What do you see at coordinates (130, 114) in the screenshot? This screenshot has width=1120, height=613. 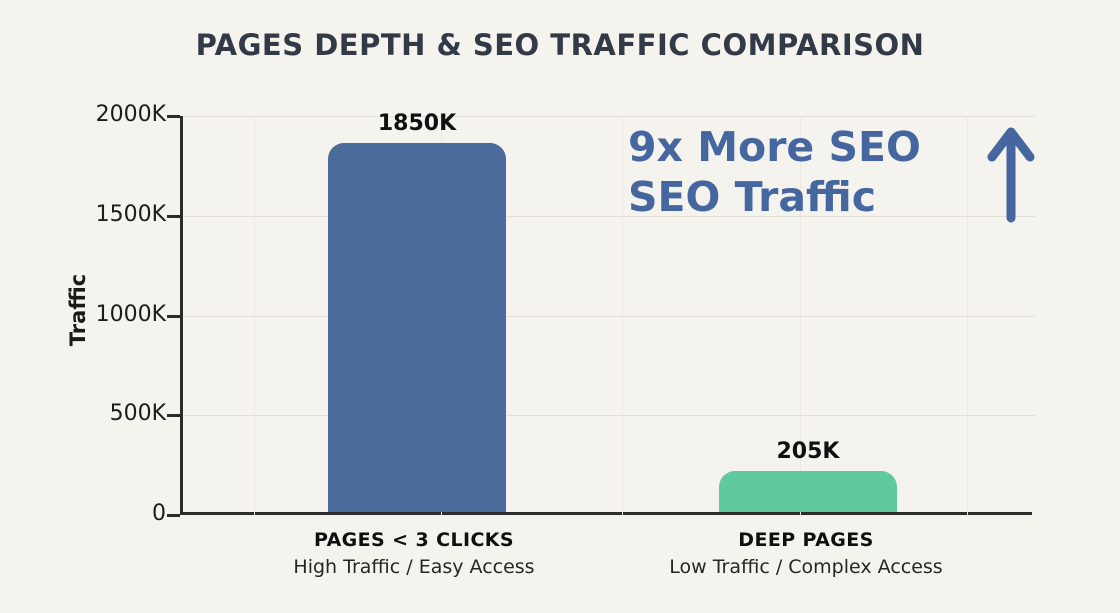 I see `y-tick-label: 2000K` at bounding box center [130, 114].